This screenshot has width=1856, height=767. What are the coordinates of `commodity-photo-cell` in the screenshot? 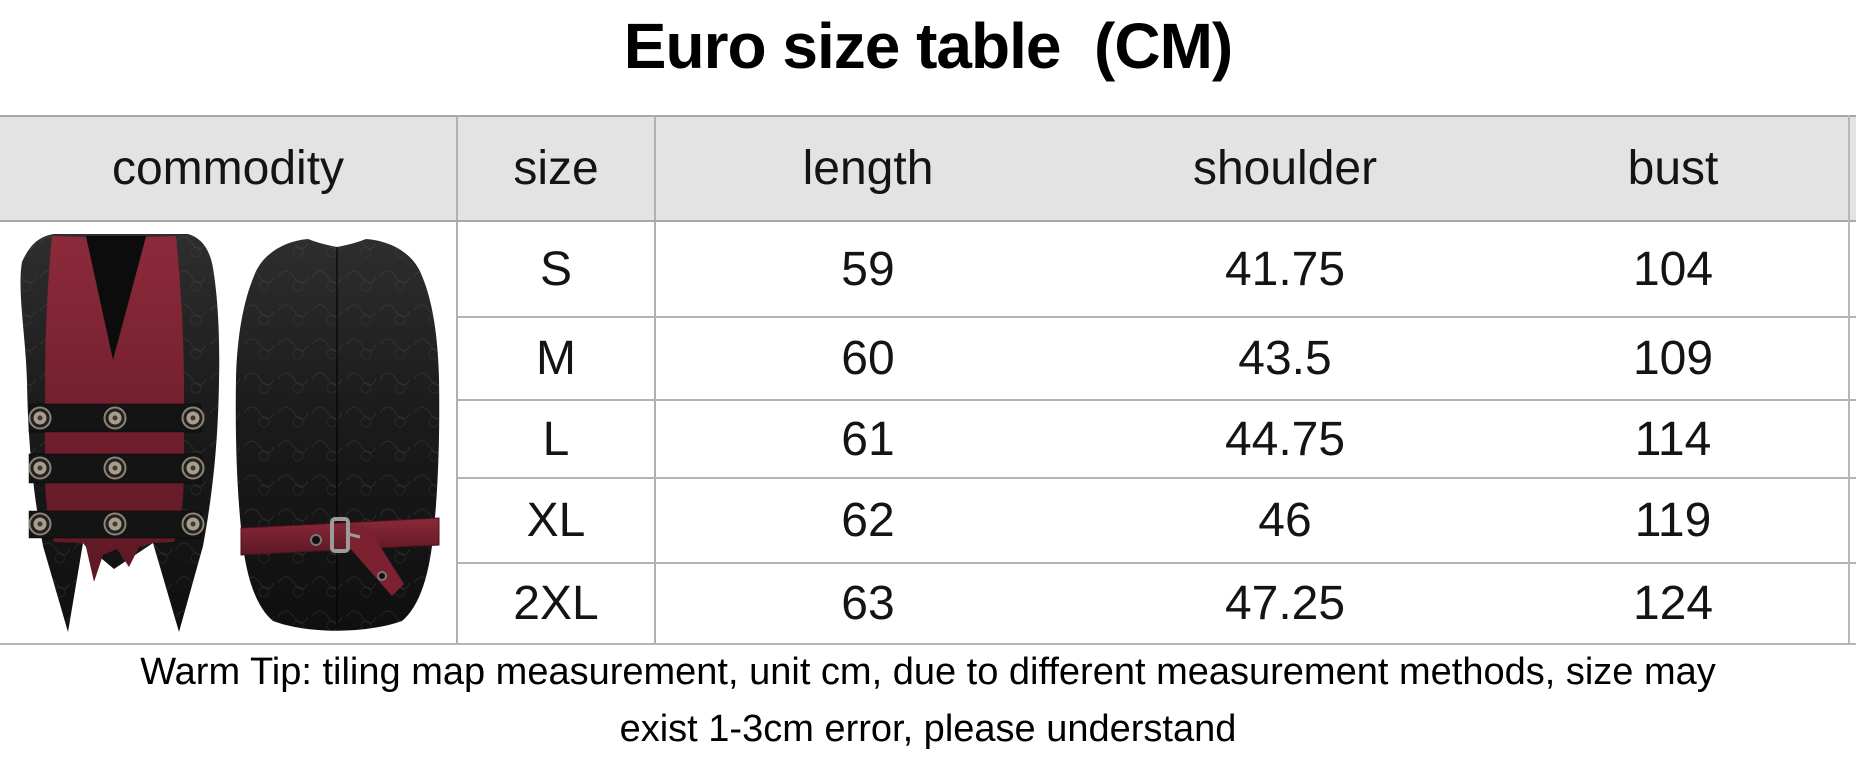 It's located at (229, 433).